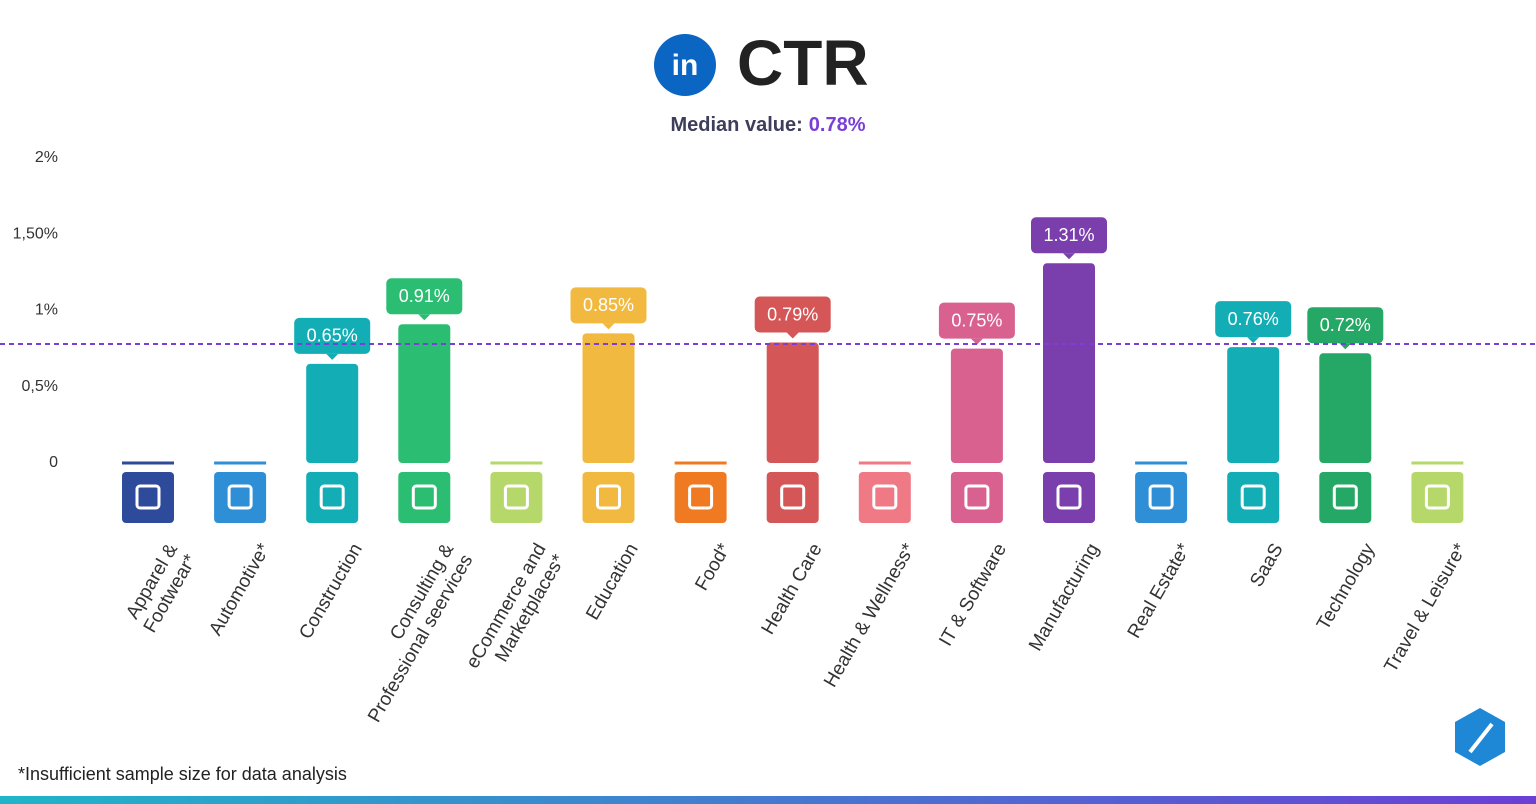  What do you see at coordinates (53, 462) in the screenshot?
I see `y-tick-label: 0` at bounding box center [53, 462].